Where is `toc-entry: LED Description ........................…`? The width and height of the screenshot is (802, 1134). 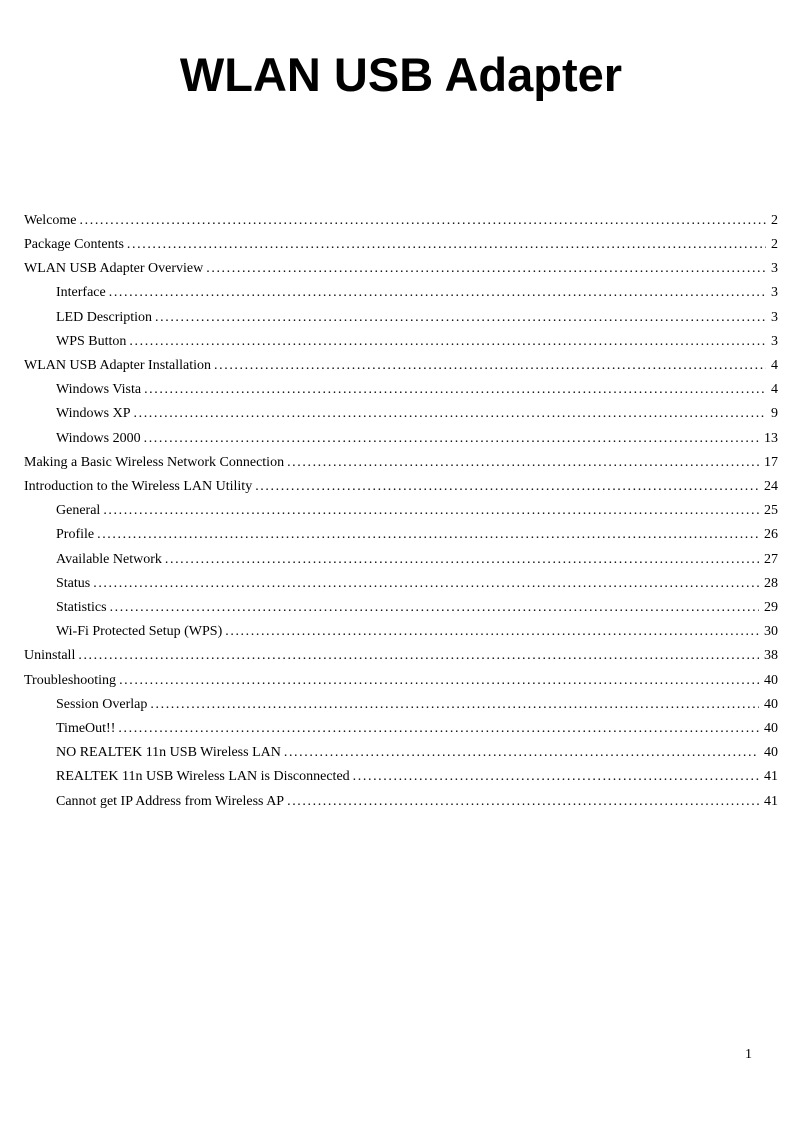 toc-entry: LED Description ........................… is located at coordinates (401, 318).